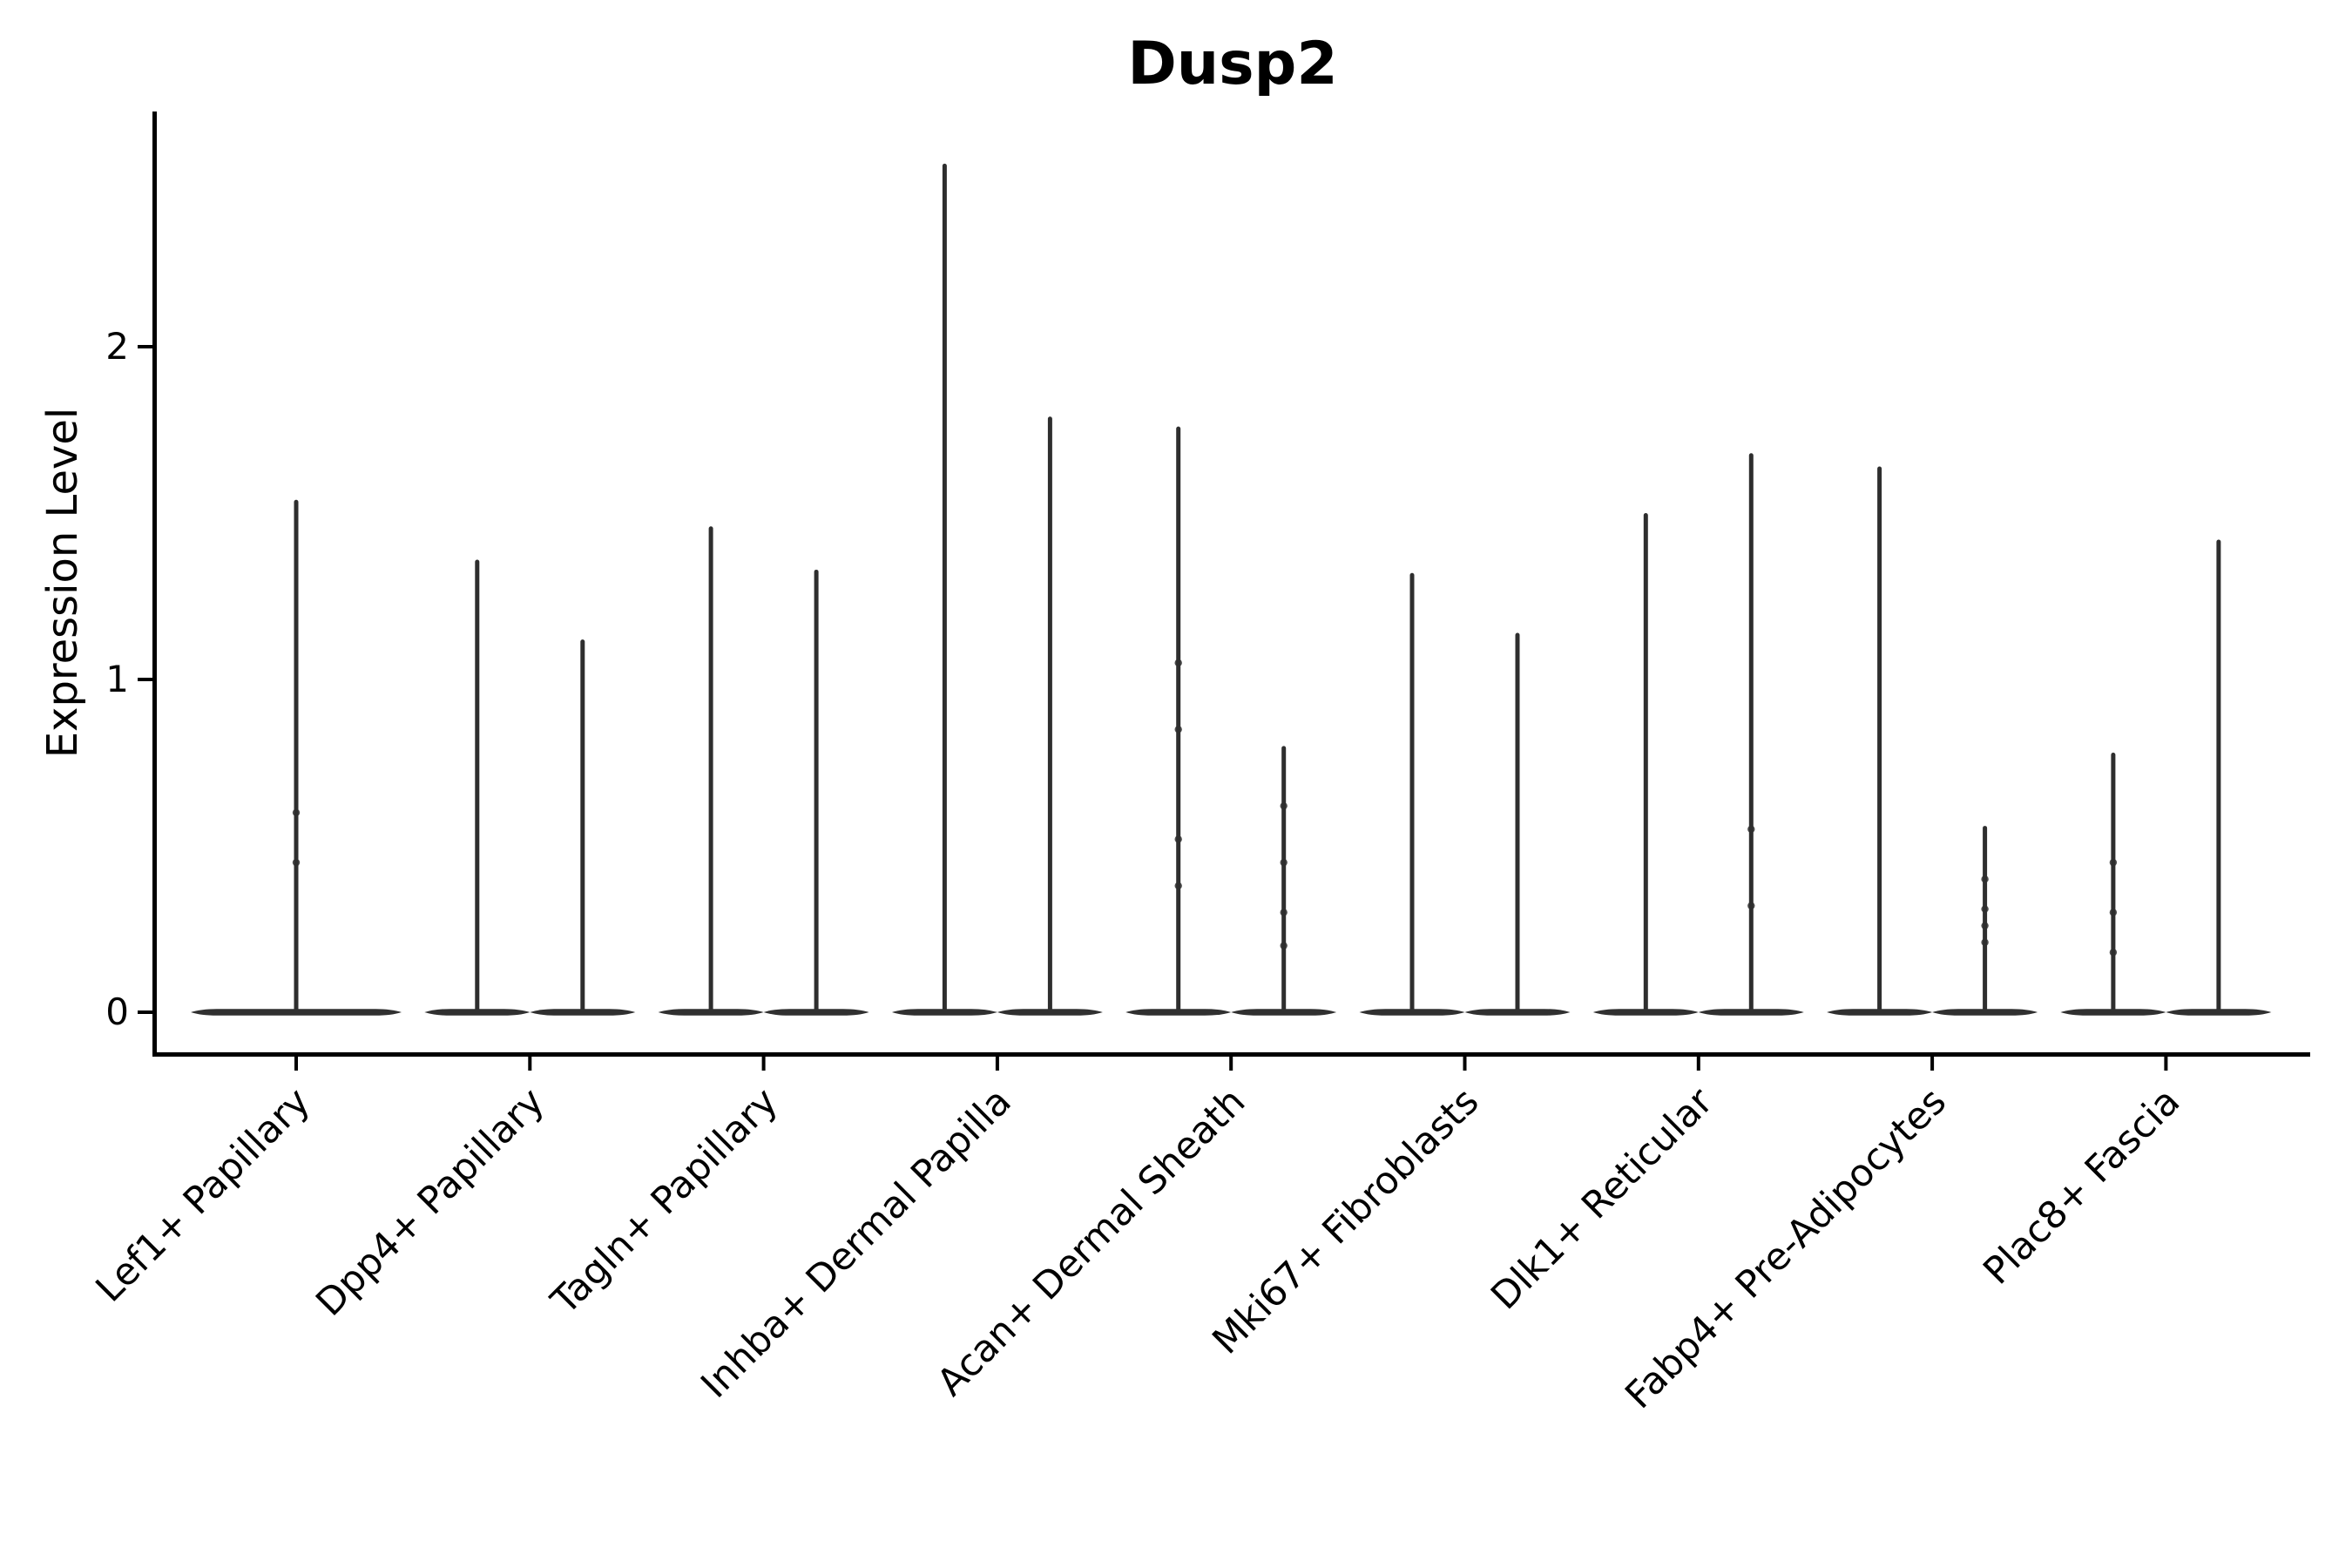  I want to click on x-axis-spine, so click(1231, 1054).